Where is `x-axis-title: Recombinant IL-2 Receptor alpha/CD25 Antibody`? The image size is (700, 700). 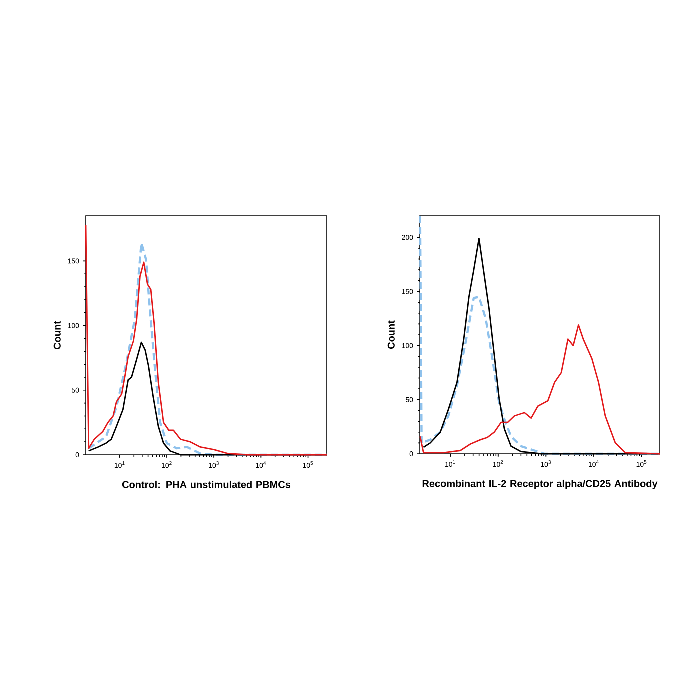 x-axis-title: Recombinant IL-2 Receptor alpha/CD25 Antibody is located at coordinates (540, 485).